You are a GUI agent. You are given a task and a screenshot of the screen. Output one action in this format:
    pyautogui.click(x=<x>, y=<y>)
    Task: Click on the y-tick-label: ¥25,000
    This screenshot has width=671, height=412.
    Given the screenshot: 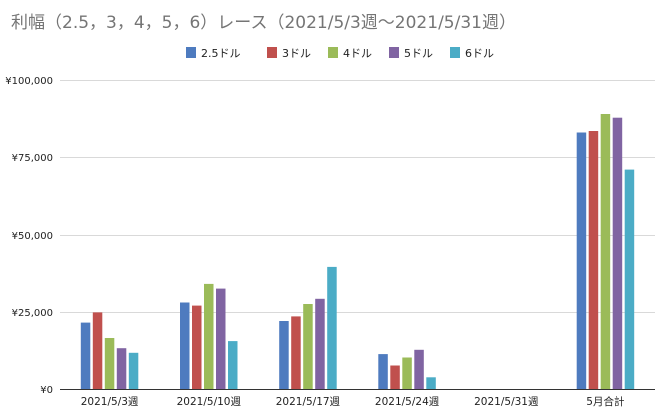 What is the action you would take?
    pyautogui.click(x=32, y=313)
    